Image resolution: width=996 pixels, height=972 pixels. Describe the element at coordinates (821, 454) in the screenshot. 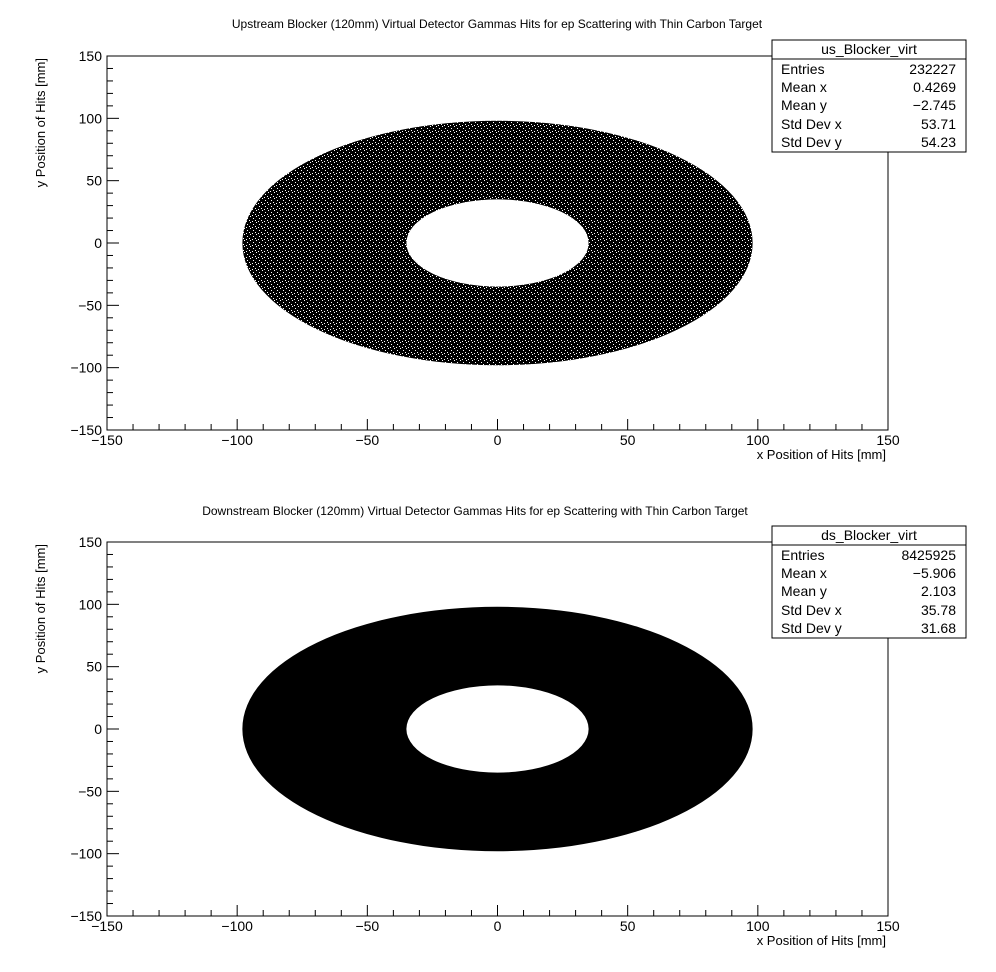

I see `upstream-x-axis-label: x Position of Hits [mm]` at that location.